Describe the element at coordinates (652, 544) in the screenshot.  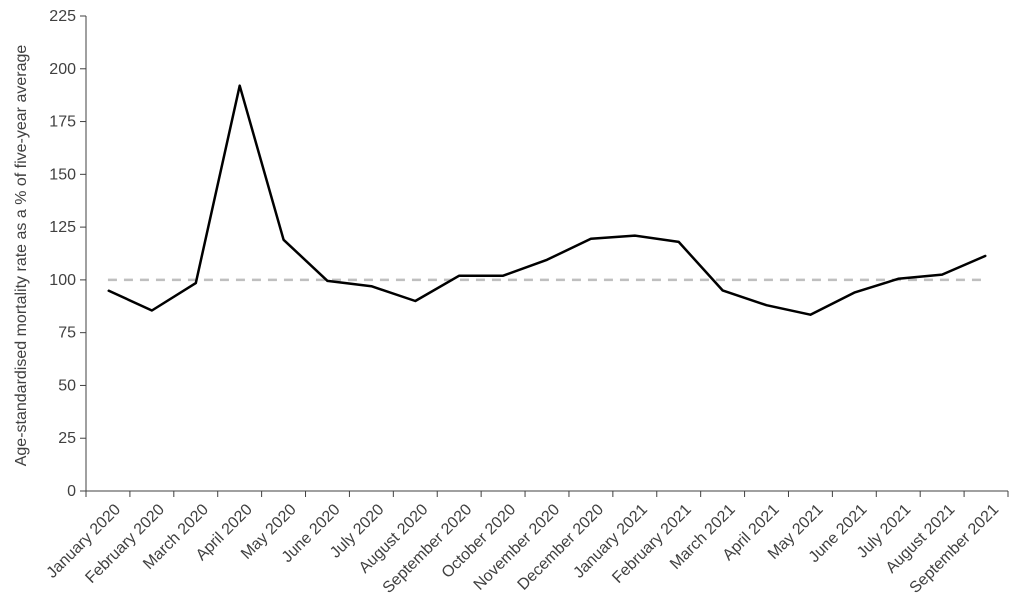
I see `x-tick-label: February 2021` at that location.